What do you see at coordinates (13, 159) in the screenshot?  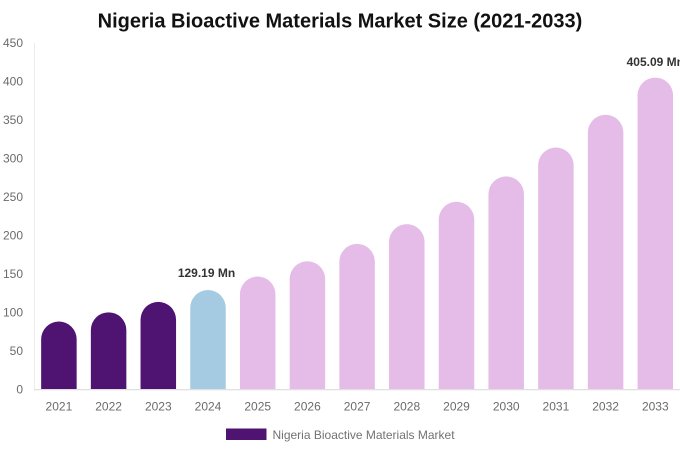 I see `svg-text: 300` at bounding box center [13, 159].